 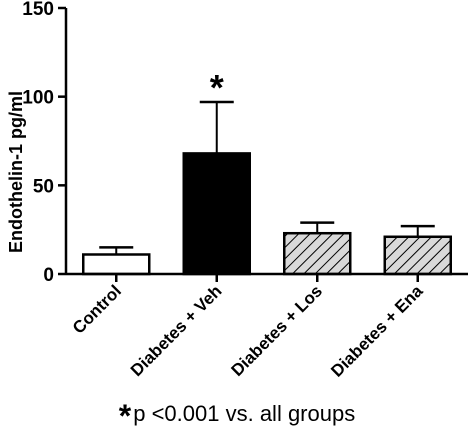 I want to click on x-tick-label: Diabetes + Ena, so click(x=377, y=331).